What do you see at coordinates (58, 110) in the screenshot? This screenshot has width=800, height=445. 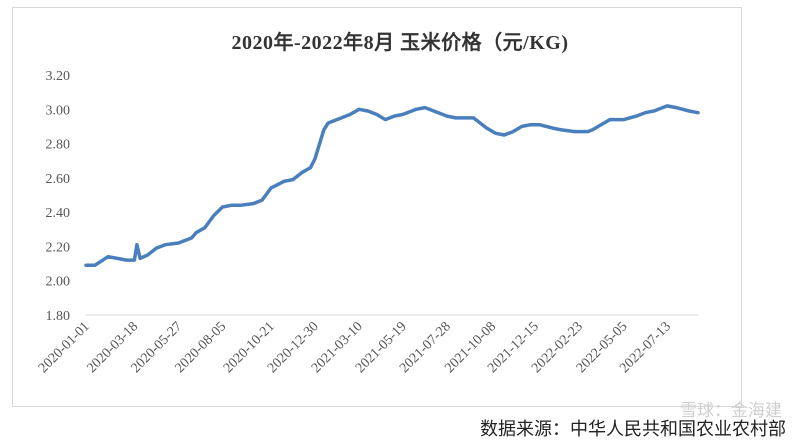 I see `y-tick-label: 3.00` at bounding box center [58, 110].